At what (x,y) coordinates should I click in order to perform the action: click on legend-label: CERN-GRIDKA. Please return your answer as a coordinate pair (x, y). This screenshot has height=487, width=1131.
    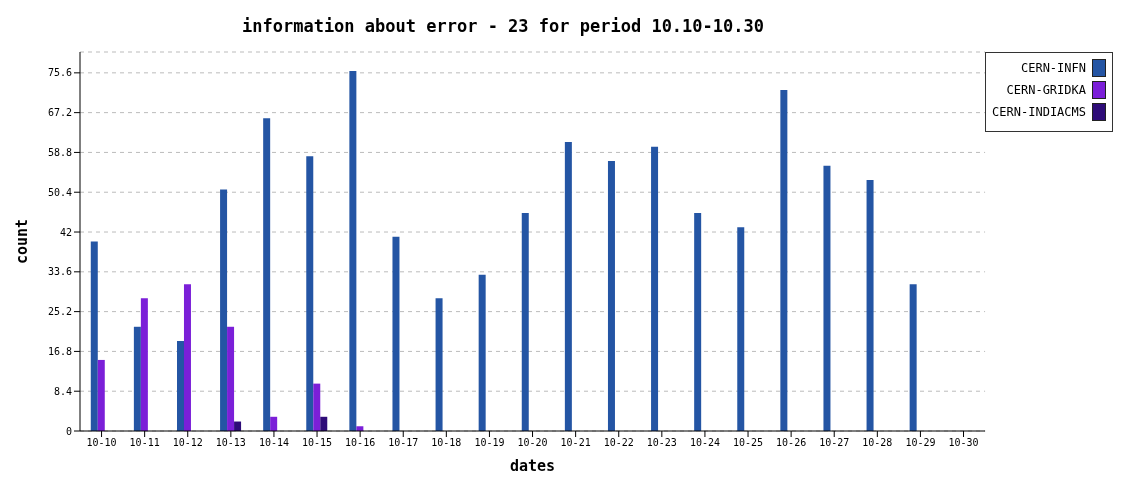
    Looking at the image, I should click on (1046, 90).